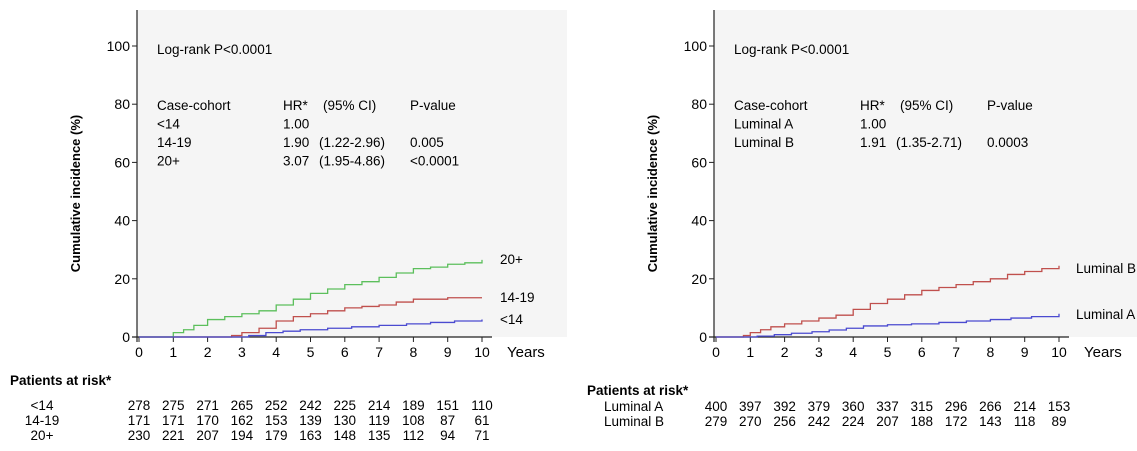 The height and width of the screenshot is (451, 1137). Describe the element at coordinates (207, 420) in the screenshot. I see `risk-table-value: 170` at that location.